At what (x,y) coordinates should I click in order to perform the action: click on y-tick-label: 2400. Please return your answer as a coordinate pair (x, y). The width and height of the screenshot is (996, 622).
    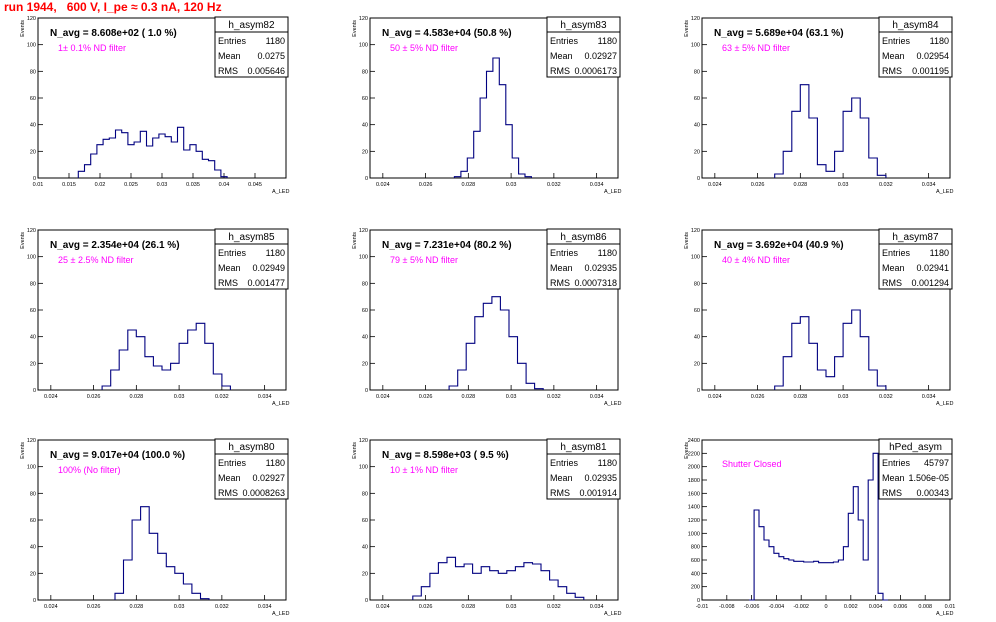
    Looking at the image, I should click on (694, 441).